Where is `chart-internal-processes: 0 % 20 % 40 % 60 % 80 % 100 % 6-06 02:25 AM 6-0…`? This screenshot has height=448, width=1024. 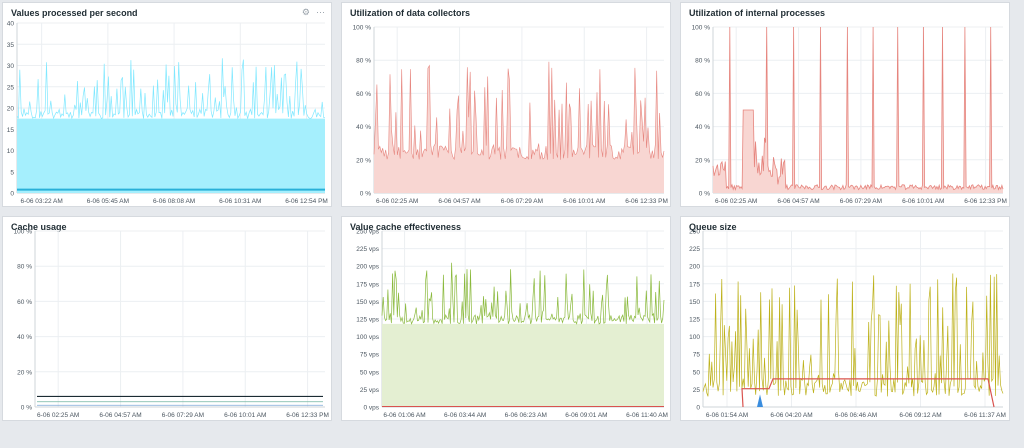 chart-internal-processes: 0 % 20 % 40 % 60 % 80 % 100 % 6-06 02:25 AM 6-0… is located at coordinates (846, 105).